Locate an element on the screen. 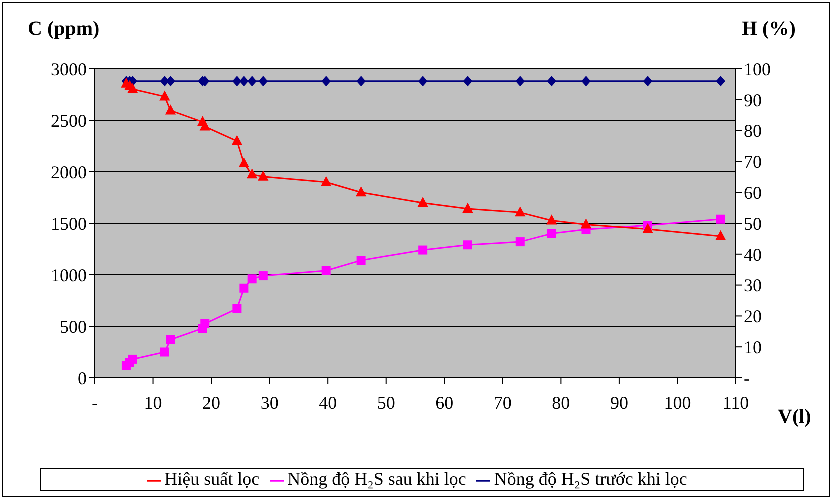 The height and width of the screenshot is (499, 834). y2-tick-label: 70 is located at coordinates (753, 162).